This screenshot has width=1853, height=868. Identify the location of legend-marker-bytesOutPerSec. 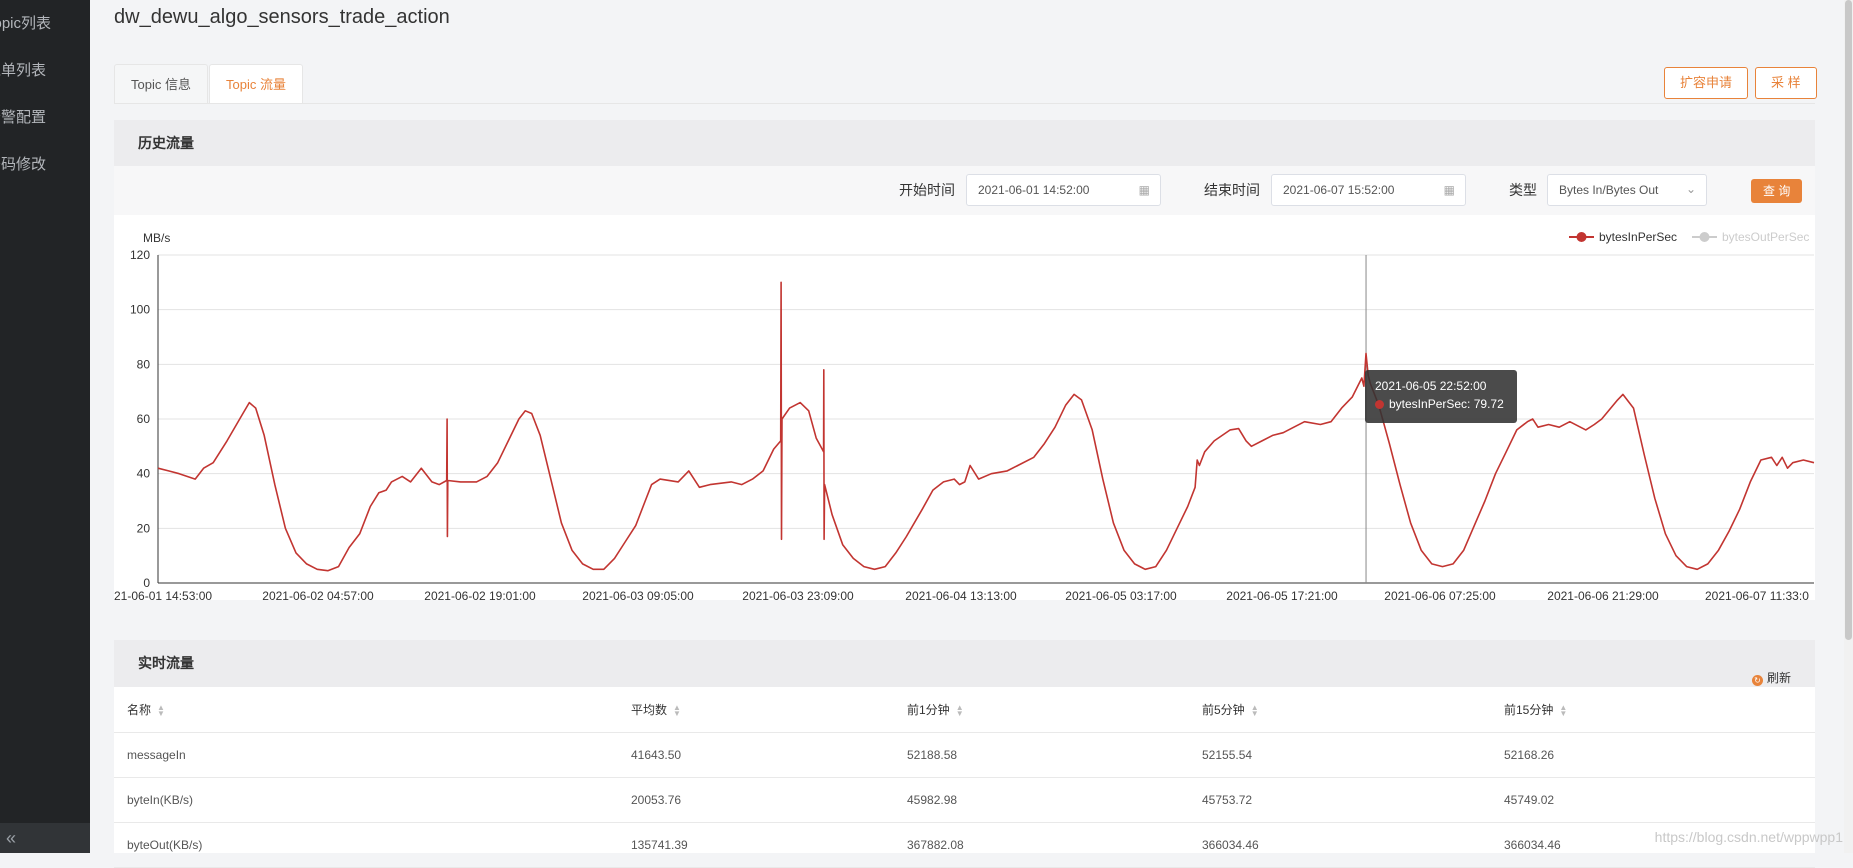
(1704, 237).